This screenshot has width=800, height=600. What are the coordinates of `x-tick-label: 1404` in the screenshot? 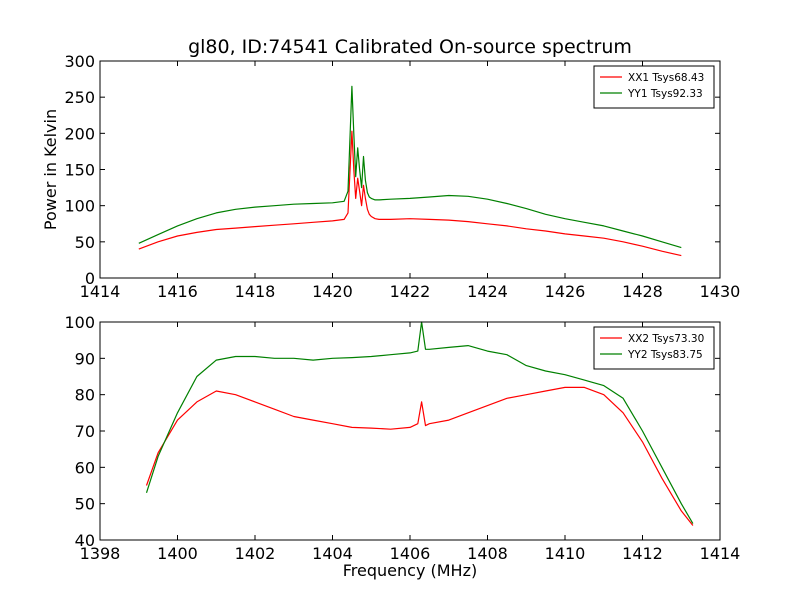 It's located at (332, 553).